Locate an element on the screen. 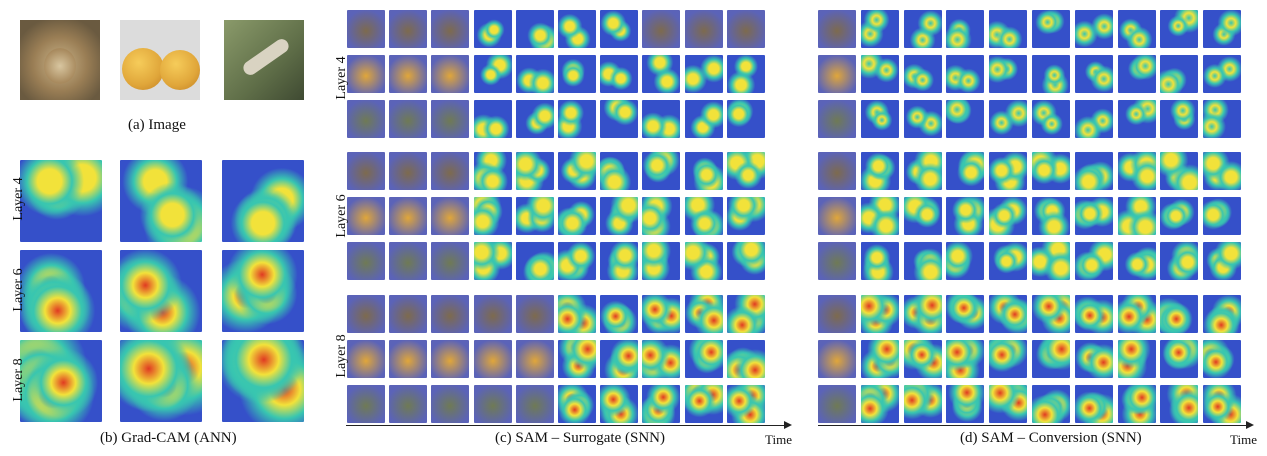 This screenshot has height=456, width=1267. surrogate-layer-label: Layer 8 is located at coordinates (341, 356).